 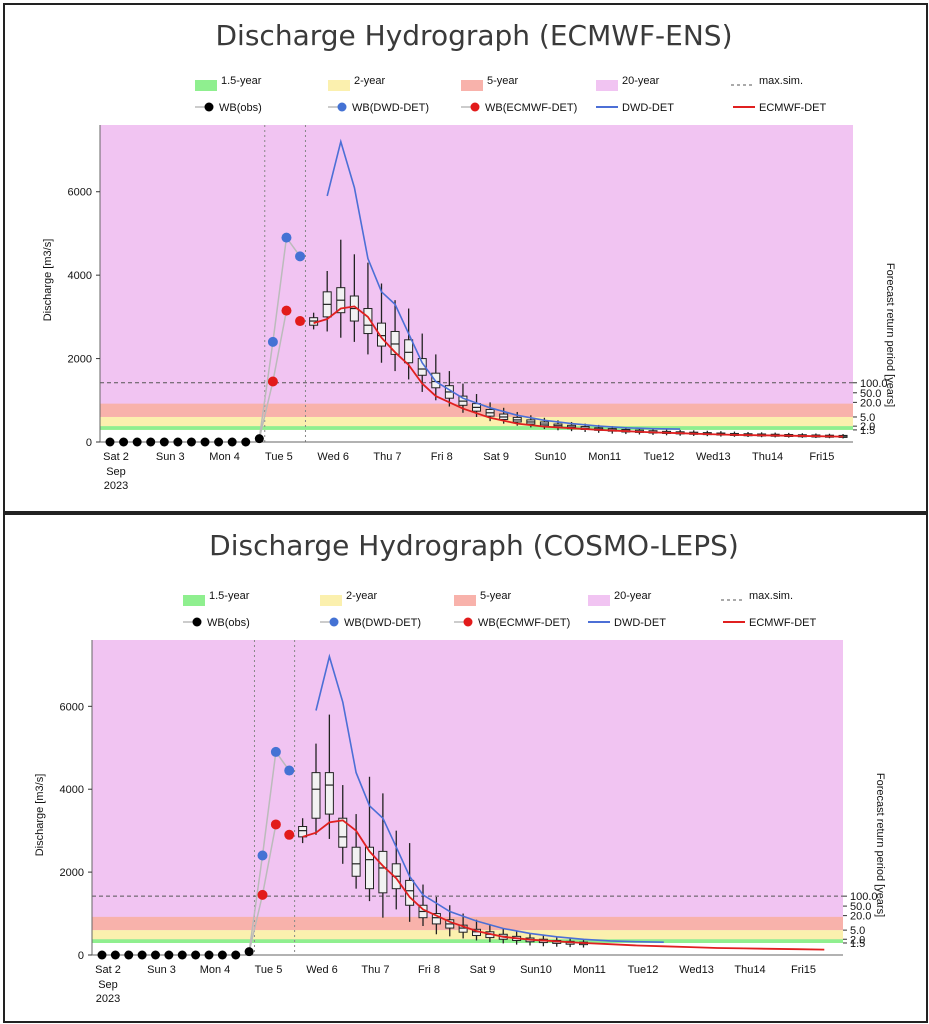 What do you see at coordinates (749, 970) in the screenshot?
I see `x-tick-label: Thu14` at bounding box center [749, 970].